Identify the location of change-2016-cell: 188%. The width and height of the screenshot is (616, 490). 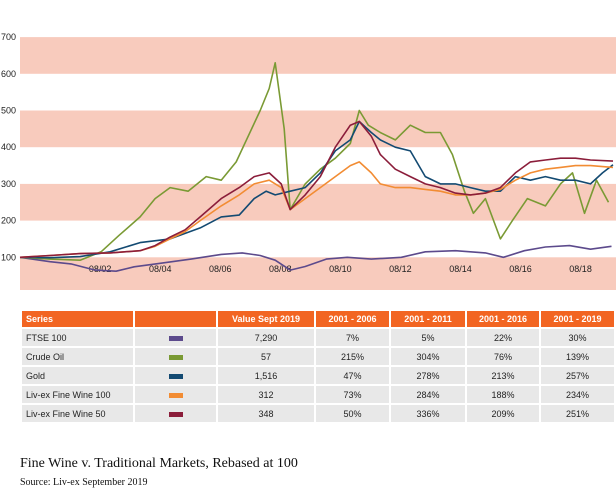
(503, 394).